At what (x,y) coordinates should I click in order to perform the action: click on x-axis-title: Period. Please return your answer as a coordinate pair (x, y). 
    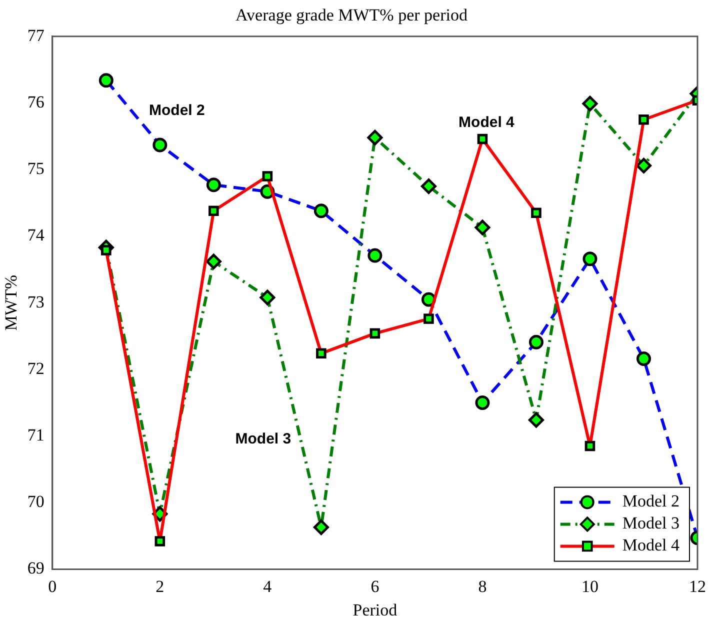
    Looking at the image, I should click on (375, 610).